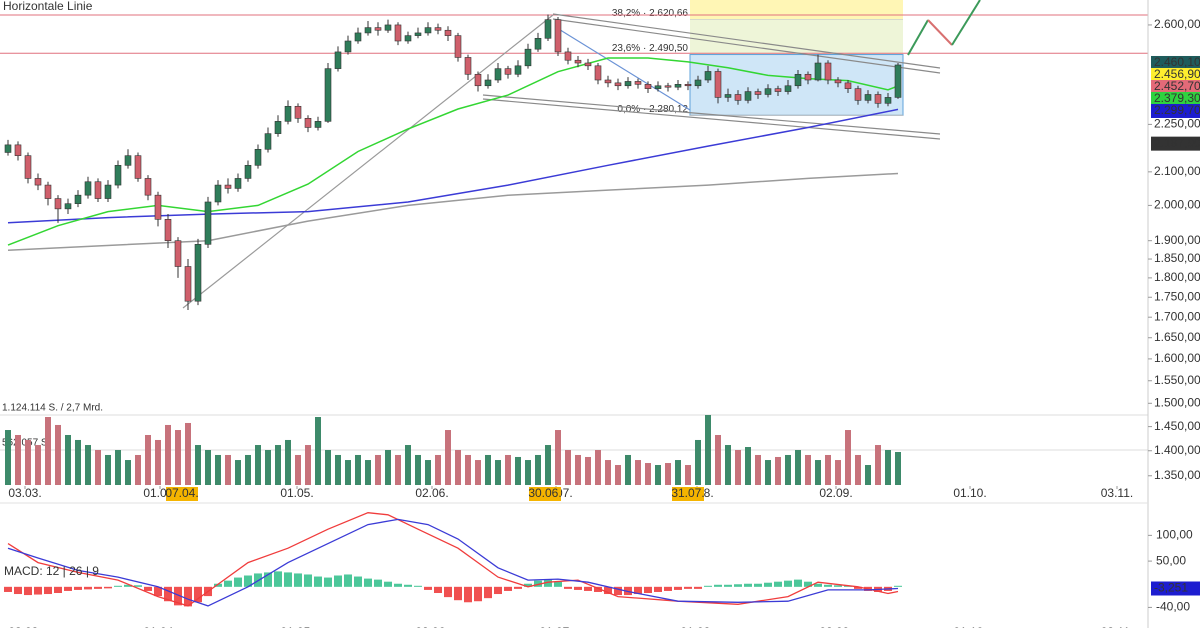  Describe the element at coordinates (1177, 74) in the screenshot. I see `price-label: 2.456,90` at that location.